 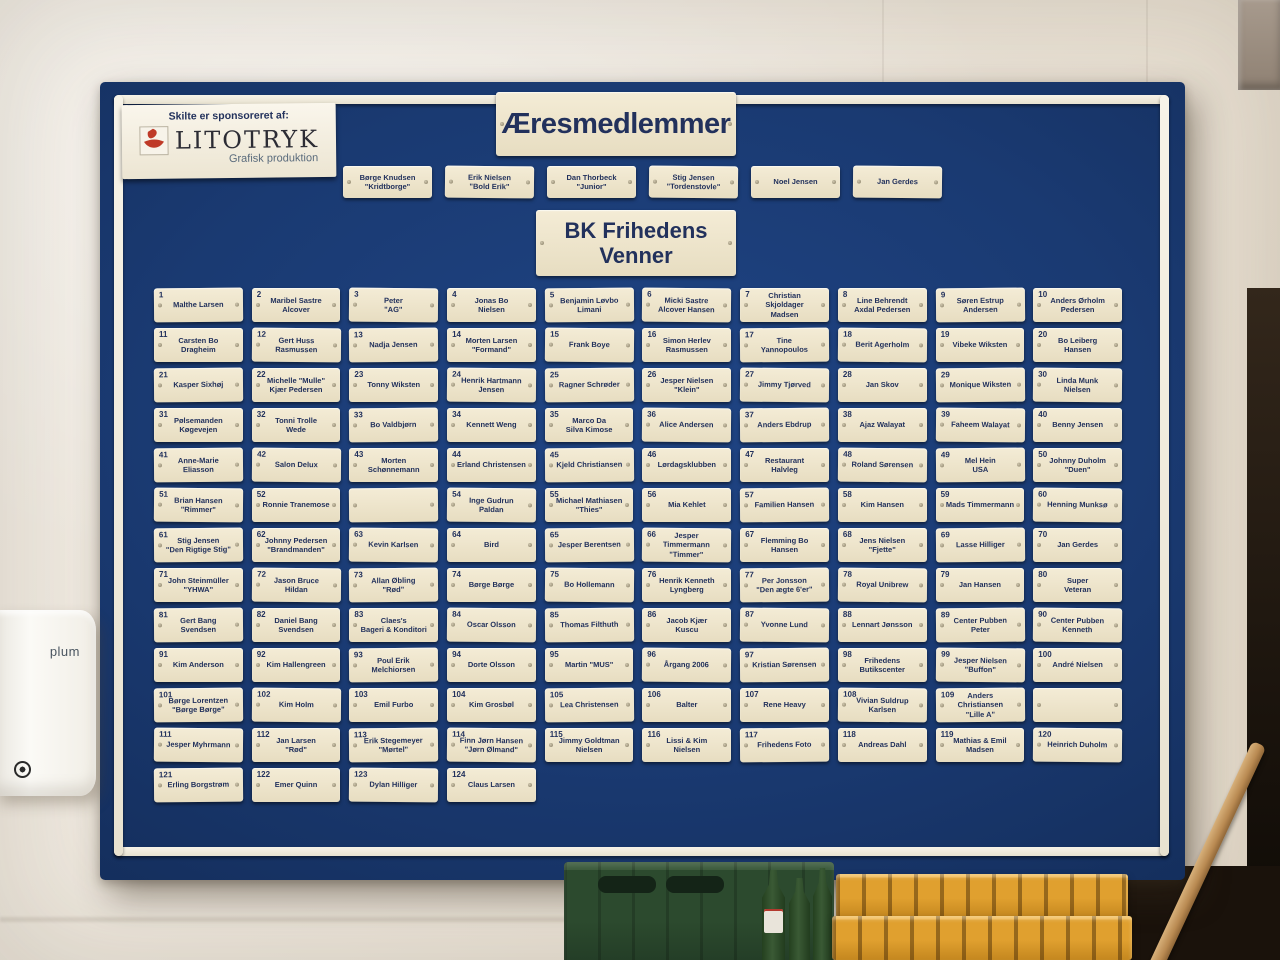 I want to click on member-number: 43, so click(x=359, y=454).